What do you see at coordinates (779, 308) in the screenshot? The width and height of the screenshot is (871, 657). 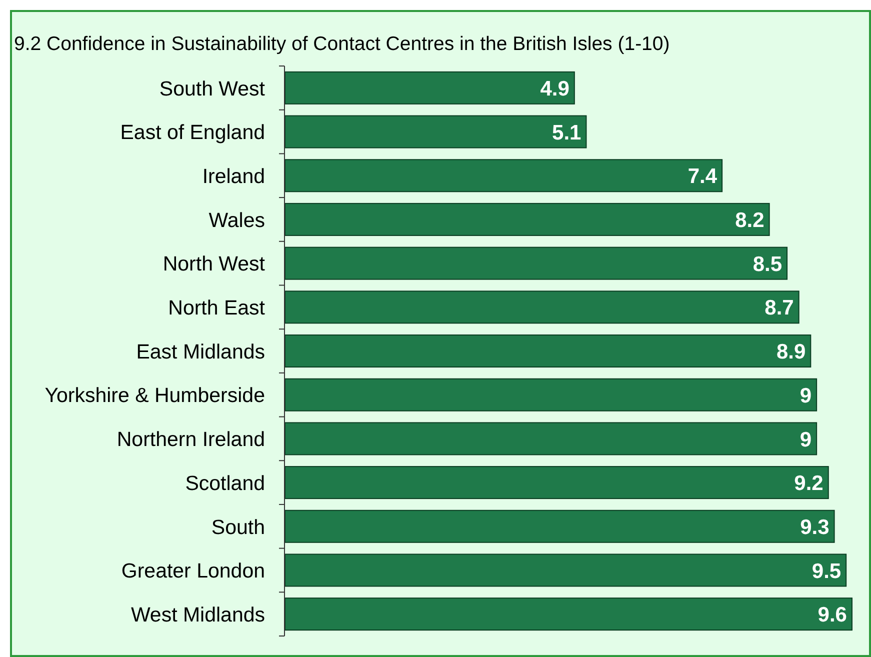 I see `data-label: 8.7` at bounding box center [779, 308].